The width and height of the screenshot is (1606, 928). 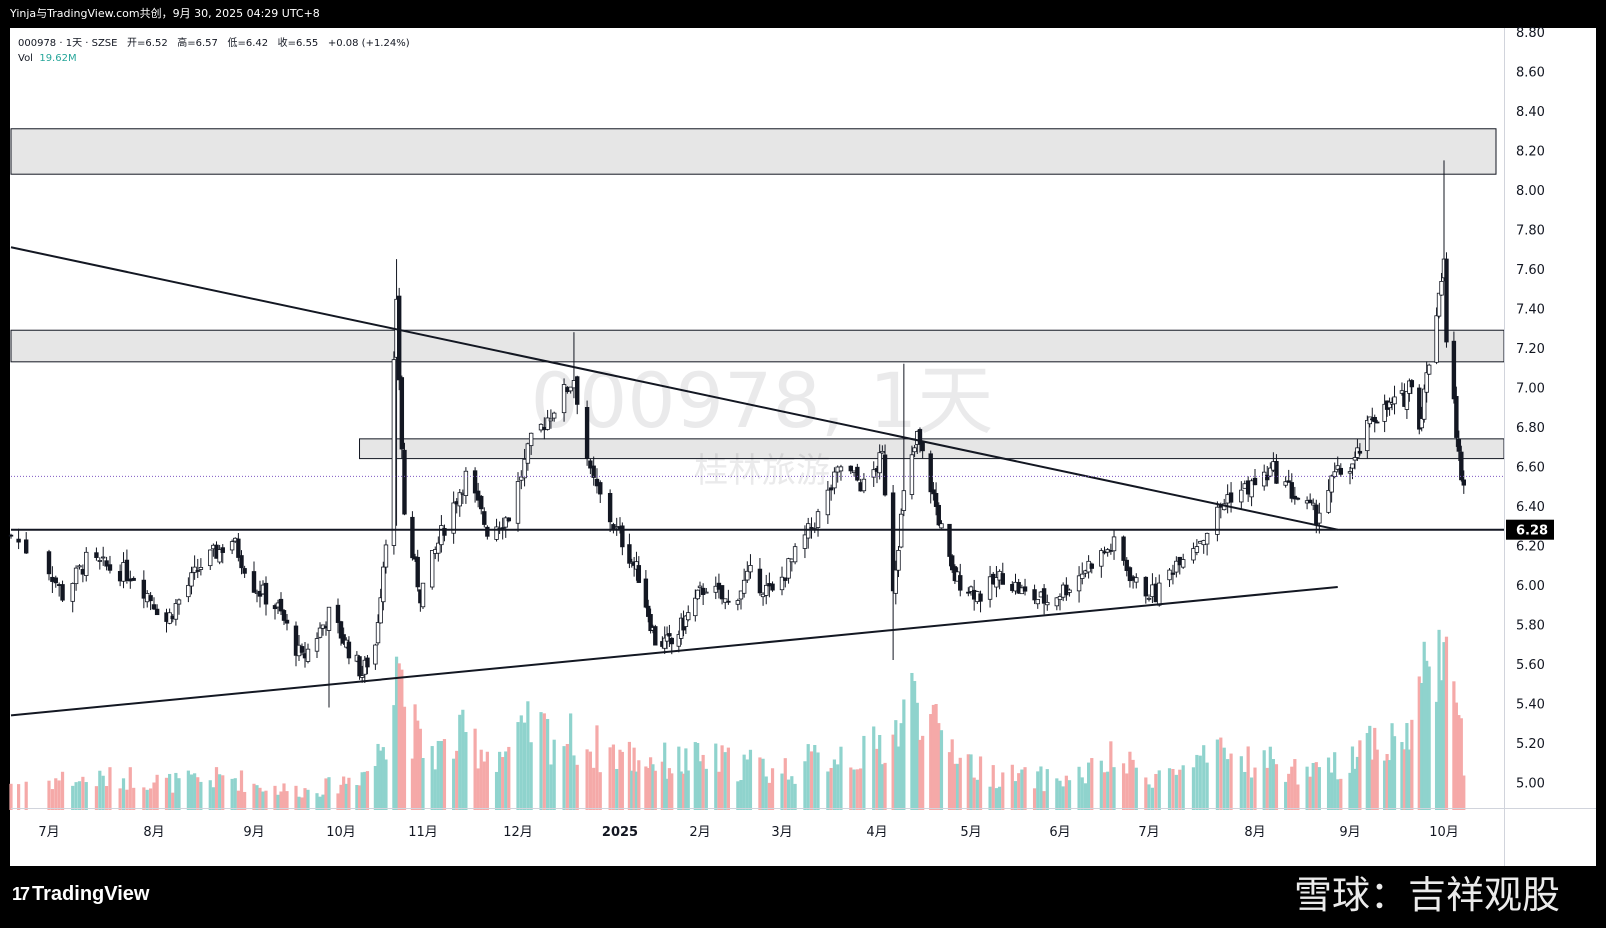 What do you see at coordinates (1530, 586) in the screenshot?
I see `price-tick-label: 6.00` at bounding box center [1530, 586].